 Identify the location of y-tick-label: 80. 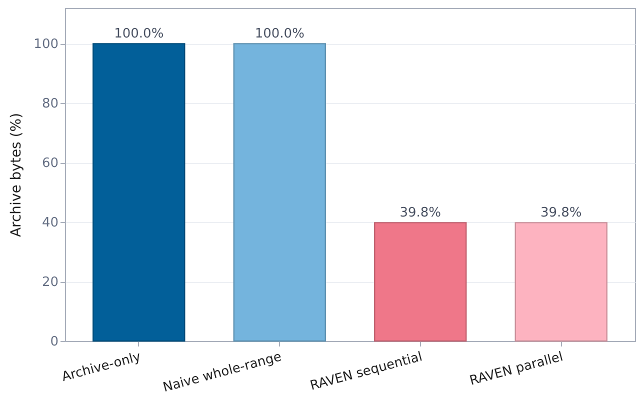
(50, 104).